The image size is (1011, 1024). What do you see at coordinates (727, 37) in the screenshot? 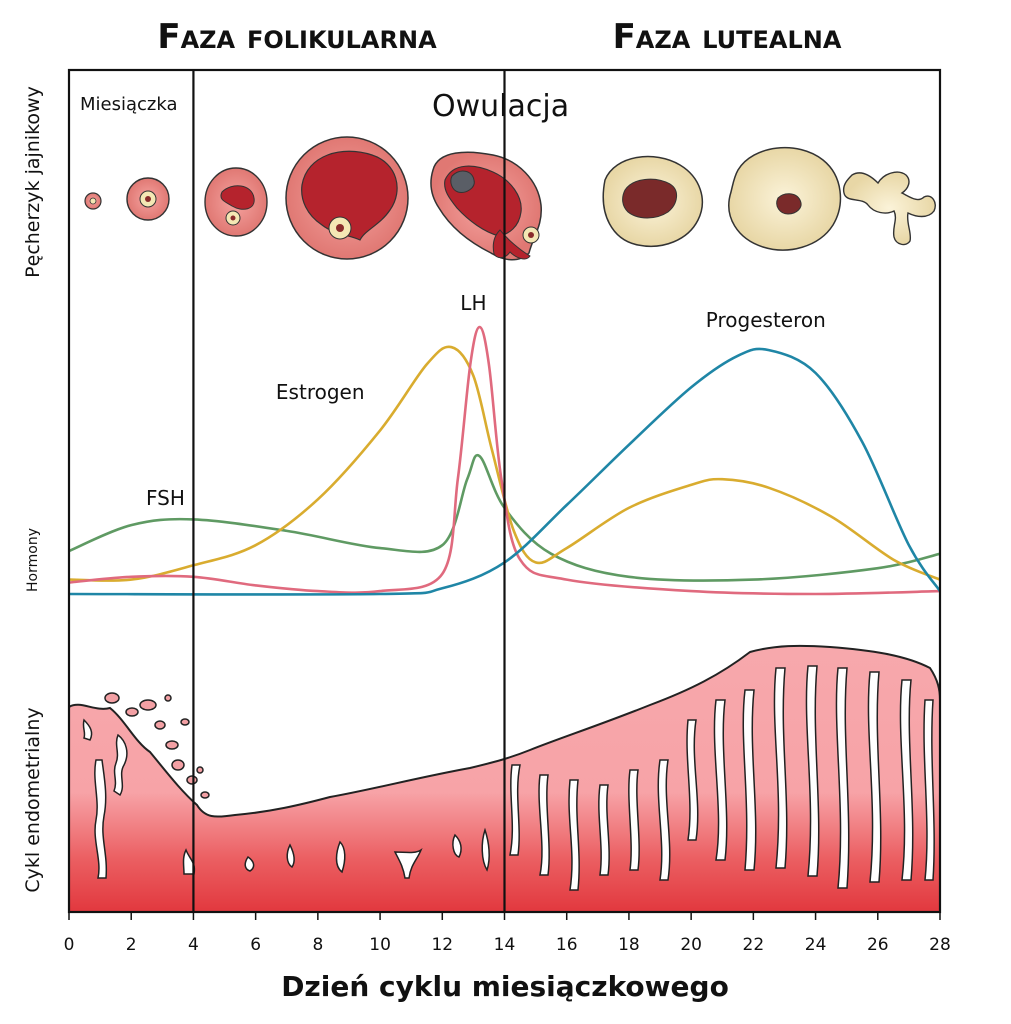
I see `phase-title-luteal: Faza lutealna` at bounding box center [727, 37].